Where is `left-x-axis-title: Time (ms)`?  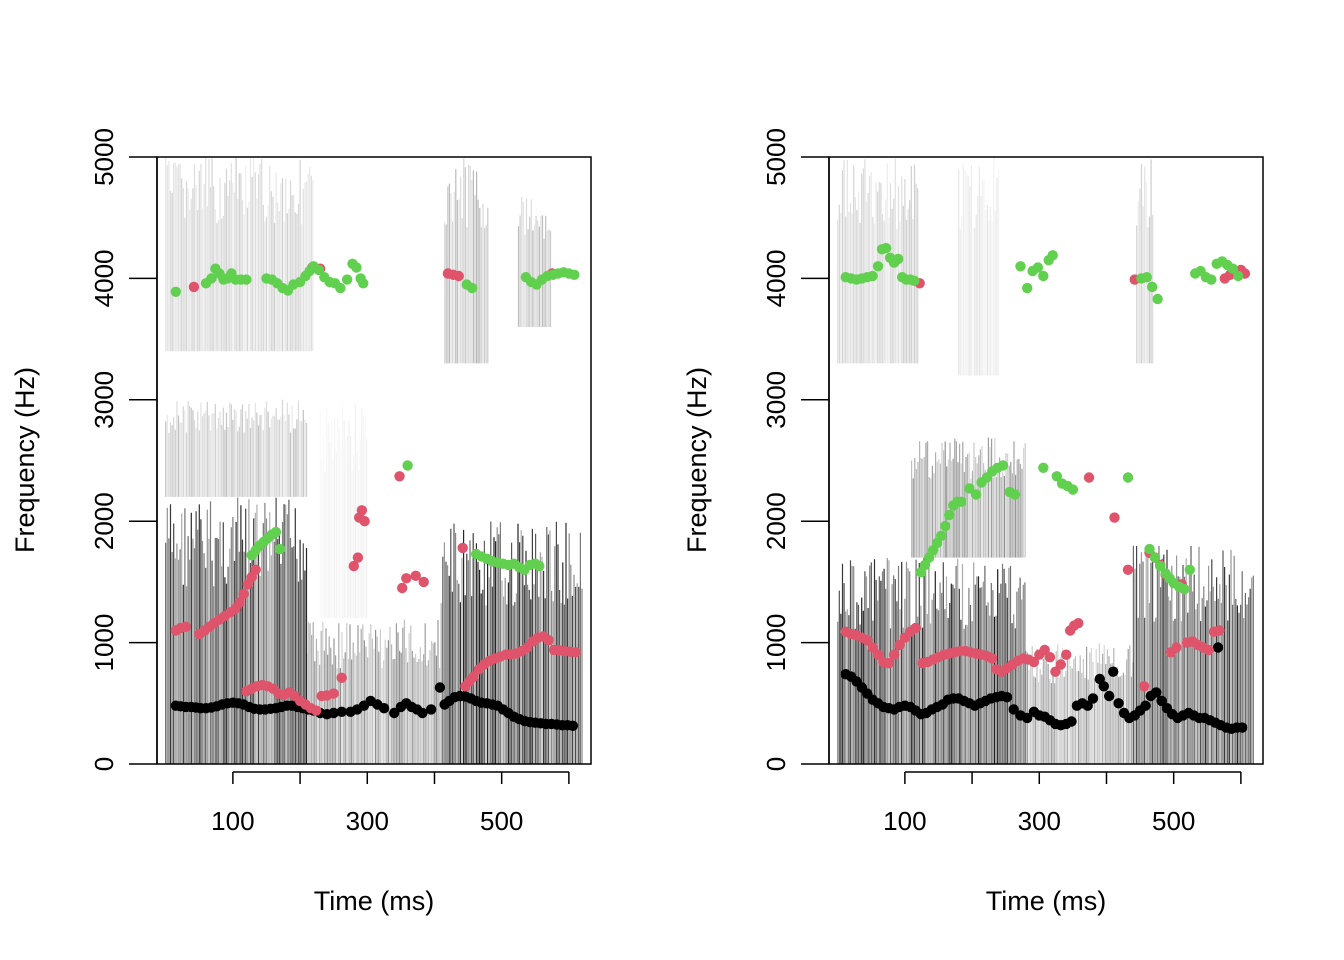 left-x-axis-title: Time (ms) is located at coordinates (374, 901).